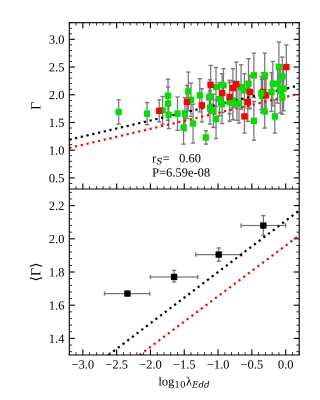 The height and width of the screenshot is (400, 320). I want to click on y-tick-label: 3.0, so click(56, 39).